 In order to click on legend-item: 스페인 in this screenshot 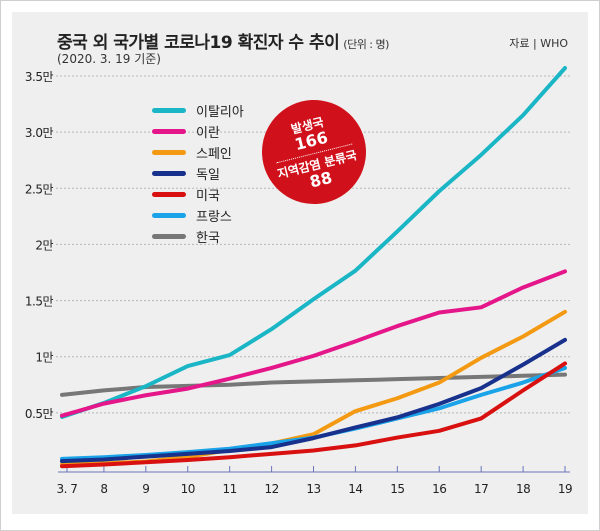, I will do `click(198, 152)`.